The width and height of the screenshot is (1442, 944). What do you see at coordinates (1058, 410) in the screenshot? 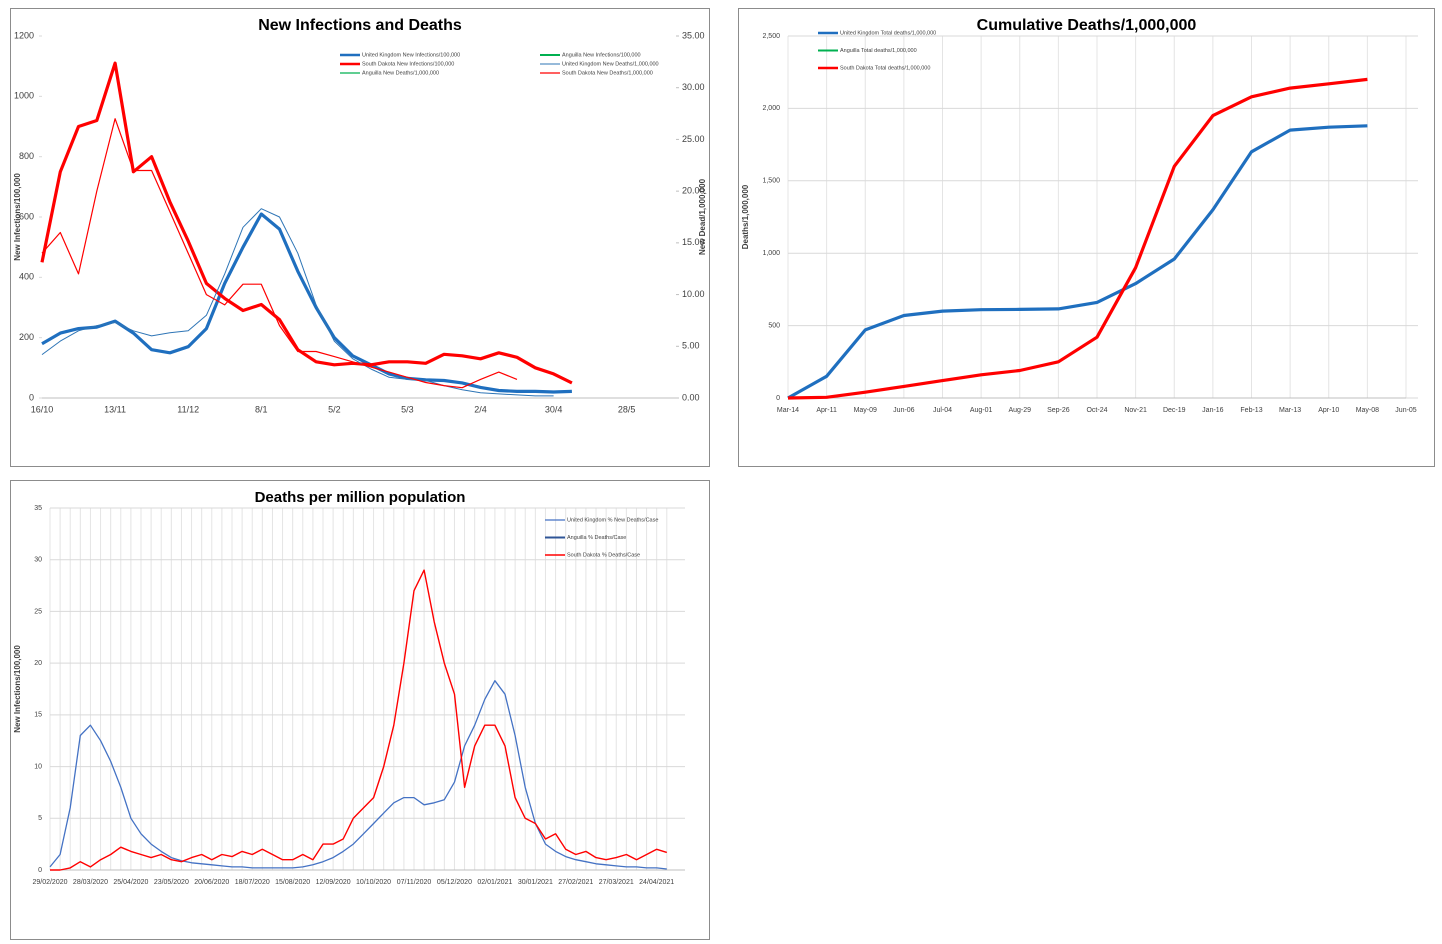
I see `x-tick-label: Sep-26` at bounding box center [1058, 410].